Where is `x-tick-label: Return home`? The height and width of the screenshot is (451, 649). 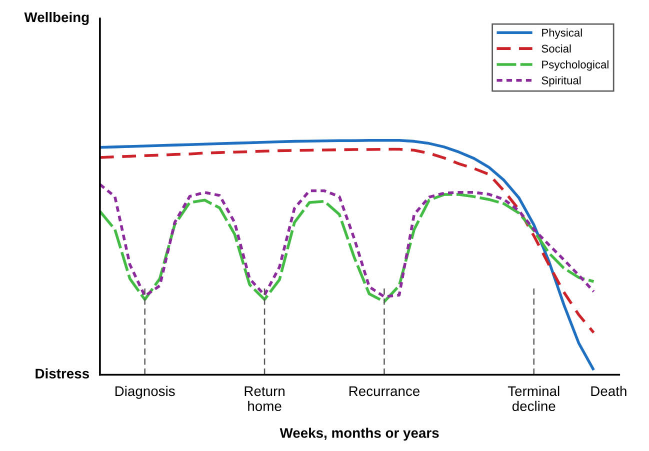 x-tick-label: Return home is located at coordinates (264, 399).